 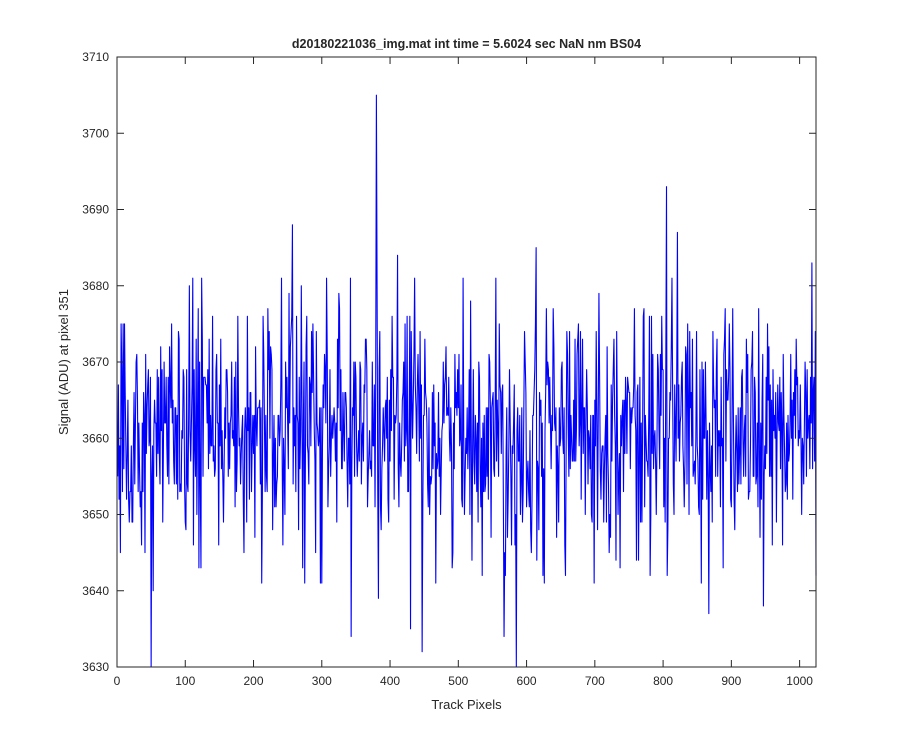 What do you see at coordinates (595, 681) in the screenshot?
I see `x-tick-label: 700` at bounding box center [595, 681].